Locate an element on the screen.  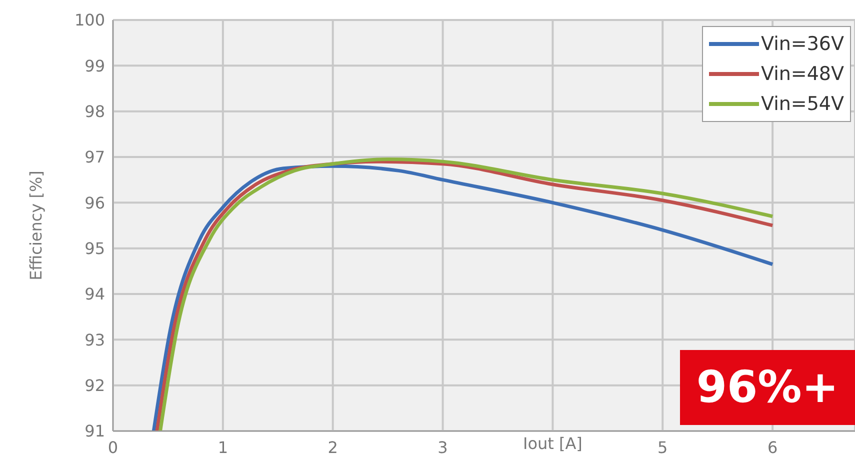
y-tick-label: 99 is located at coordinates (94, 66).